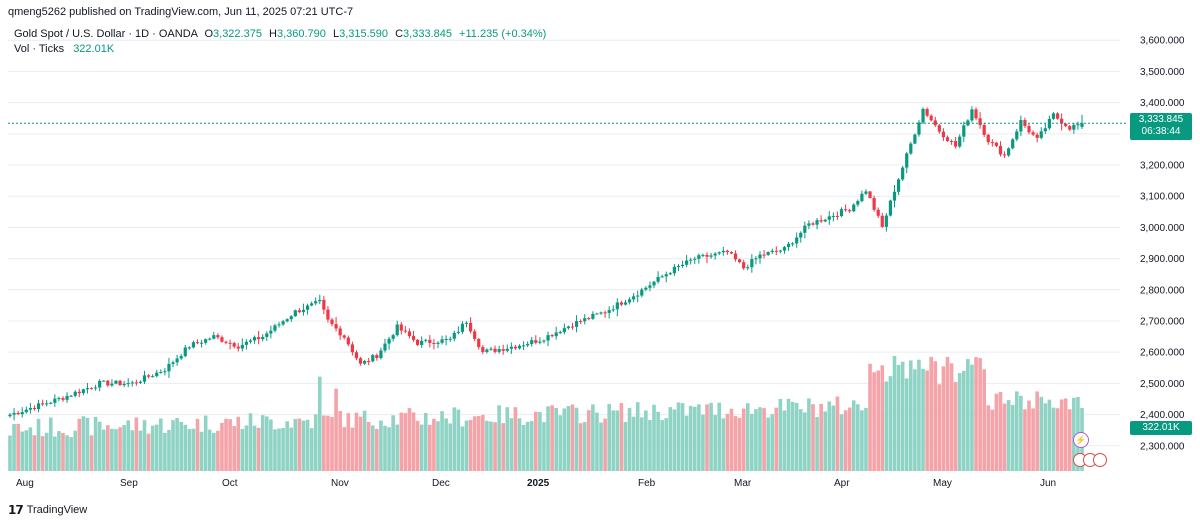  I want to click on x-tick-label: May, so click(942, 483).